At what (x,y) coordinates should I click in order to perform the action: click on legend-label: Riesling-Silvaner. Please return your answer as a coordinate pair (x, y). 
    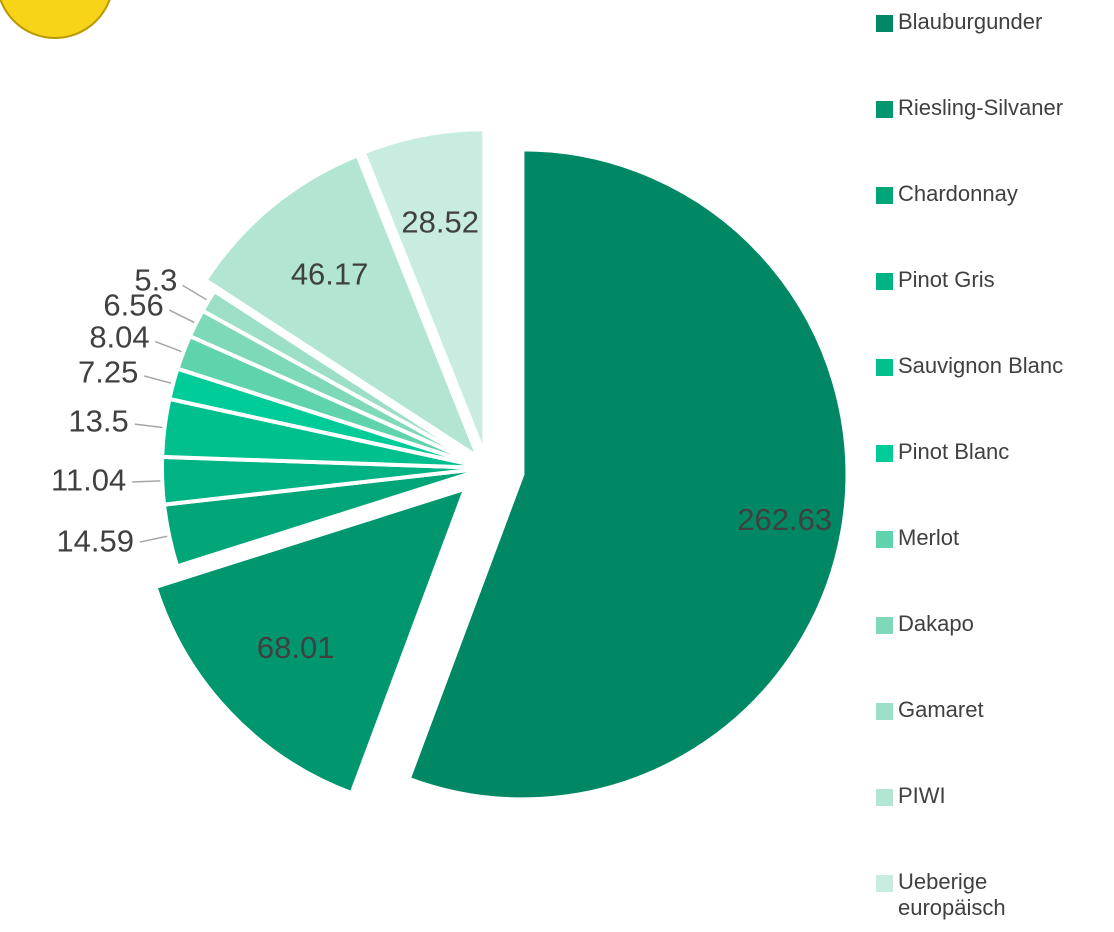
    Looking at the image, I should click on (981, 107).